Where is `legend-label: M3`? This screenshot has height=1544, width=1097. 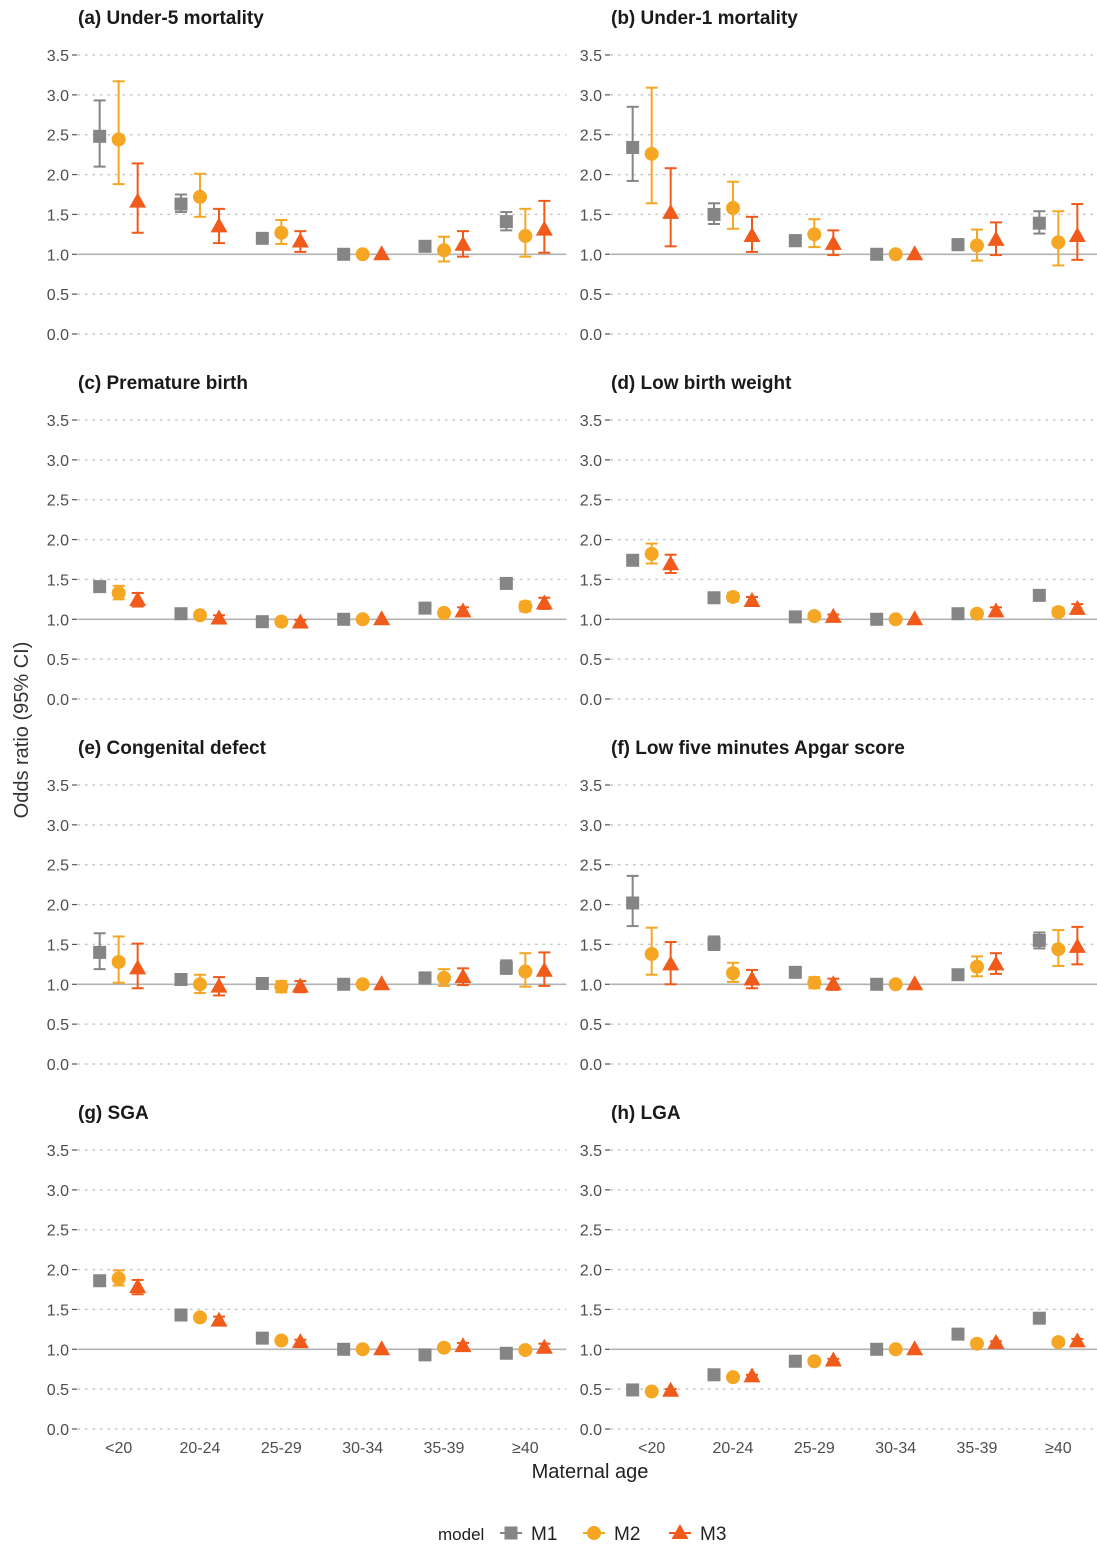 legend-label: M3 is located at coordinates (713, 1534).